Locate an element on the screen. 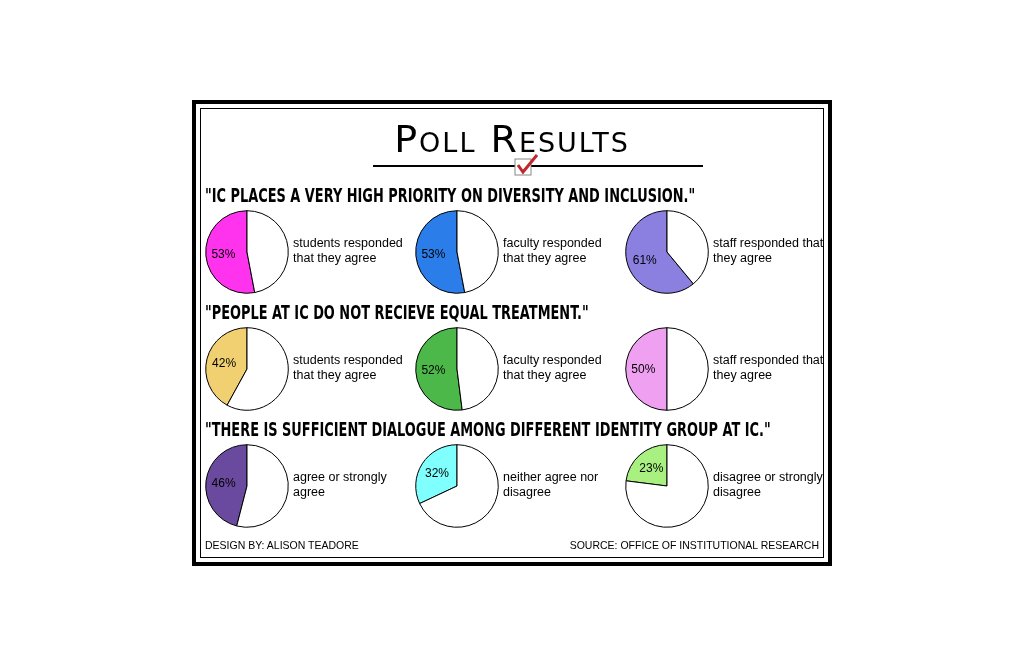  text: neither agree nor disagree is located at coordinates (551, 485).